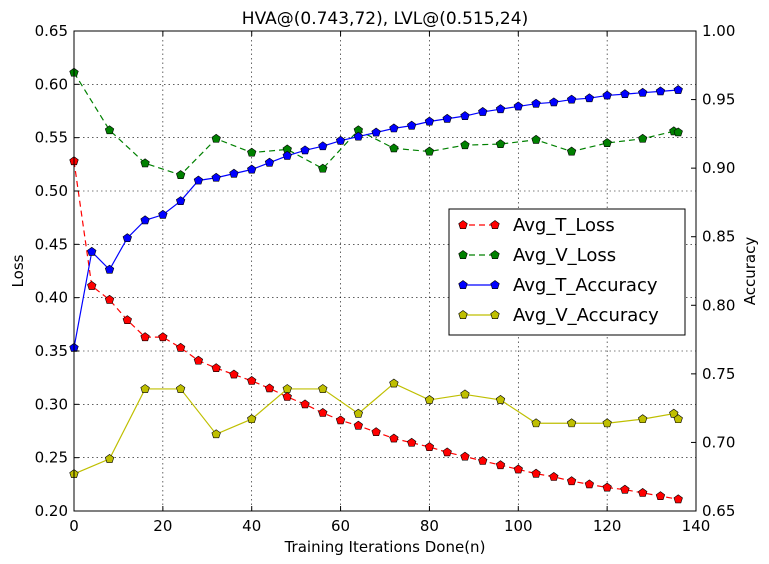 This screenshot has width=769, height=564. What do you see at coordinates (74, 526) in the screenshot?
I see `x-tick-label: 0` at bounding box center [74, 526].